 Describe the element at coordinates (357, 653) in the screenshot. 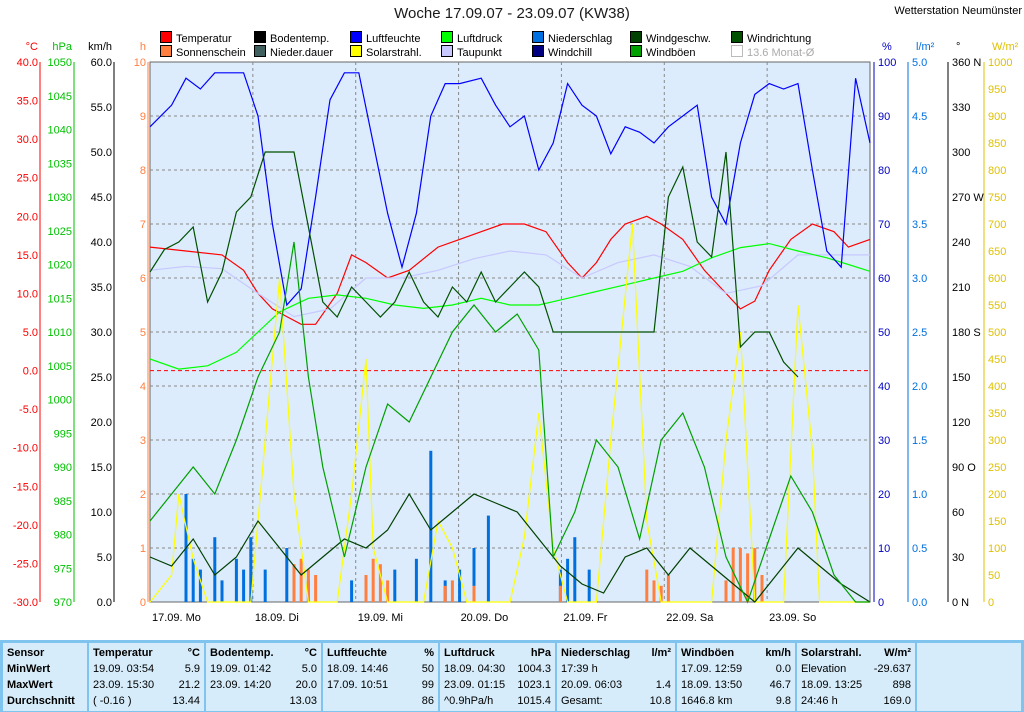

I see `stats-header-label: Luftfeuchte` at that location.